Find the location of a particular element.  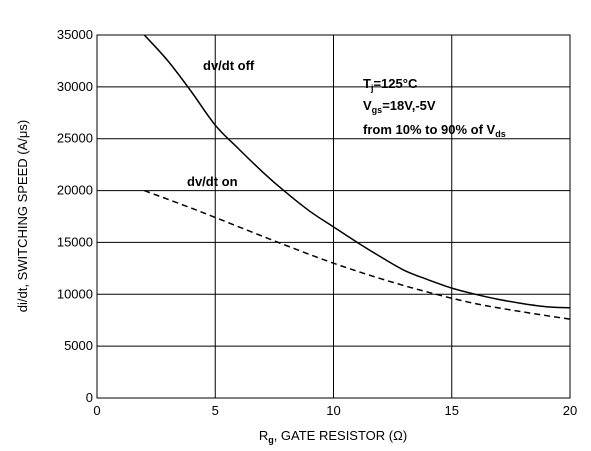

y-tick-label: 5000 is located at coordinates (78, 345).